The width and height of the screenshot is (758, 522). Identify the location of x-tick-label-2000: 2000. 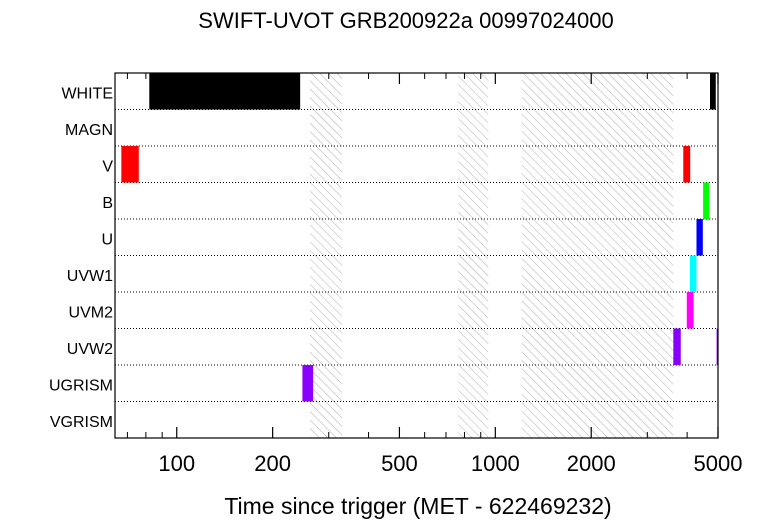
(591, 463).